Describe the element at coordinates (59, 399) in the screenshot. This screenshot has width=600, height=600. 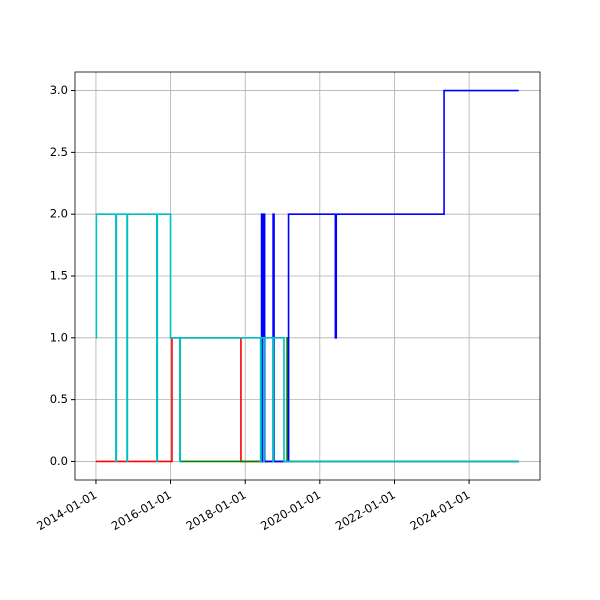
I see `y-tick-label: 0.5` at that location.